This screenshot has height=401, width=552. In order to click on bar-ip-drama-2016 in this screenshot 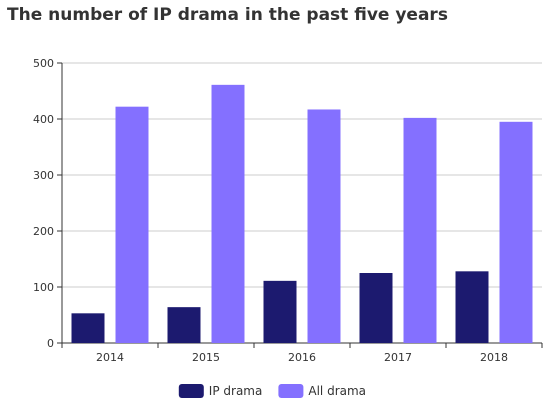, I will do `click(280, 311)`.